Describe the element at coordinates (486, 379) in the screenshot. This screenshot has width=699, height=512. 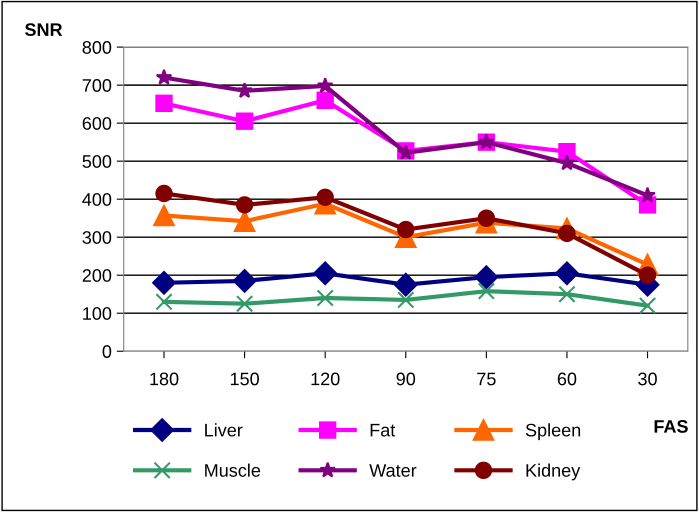
I see `x-tick-label: 75` at that location.